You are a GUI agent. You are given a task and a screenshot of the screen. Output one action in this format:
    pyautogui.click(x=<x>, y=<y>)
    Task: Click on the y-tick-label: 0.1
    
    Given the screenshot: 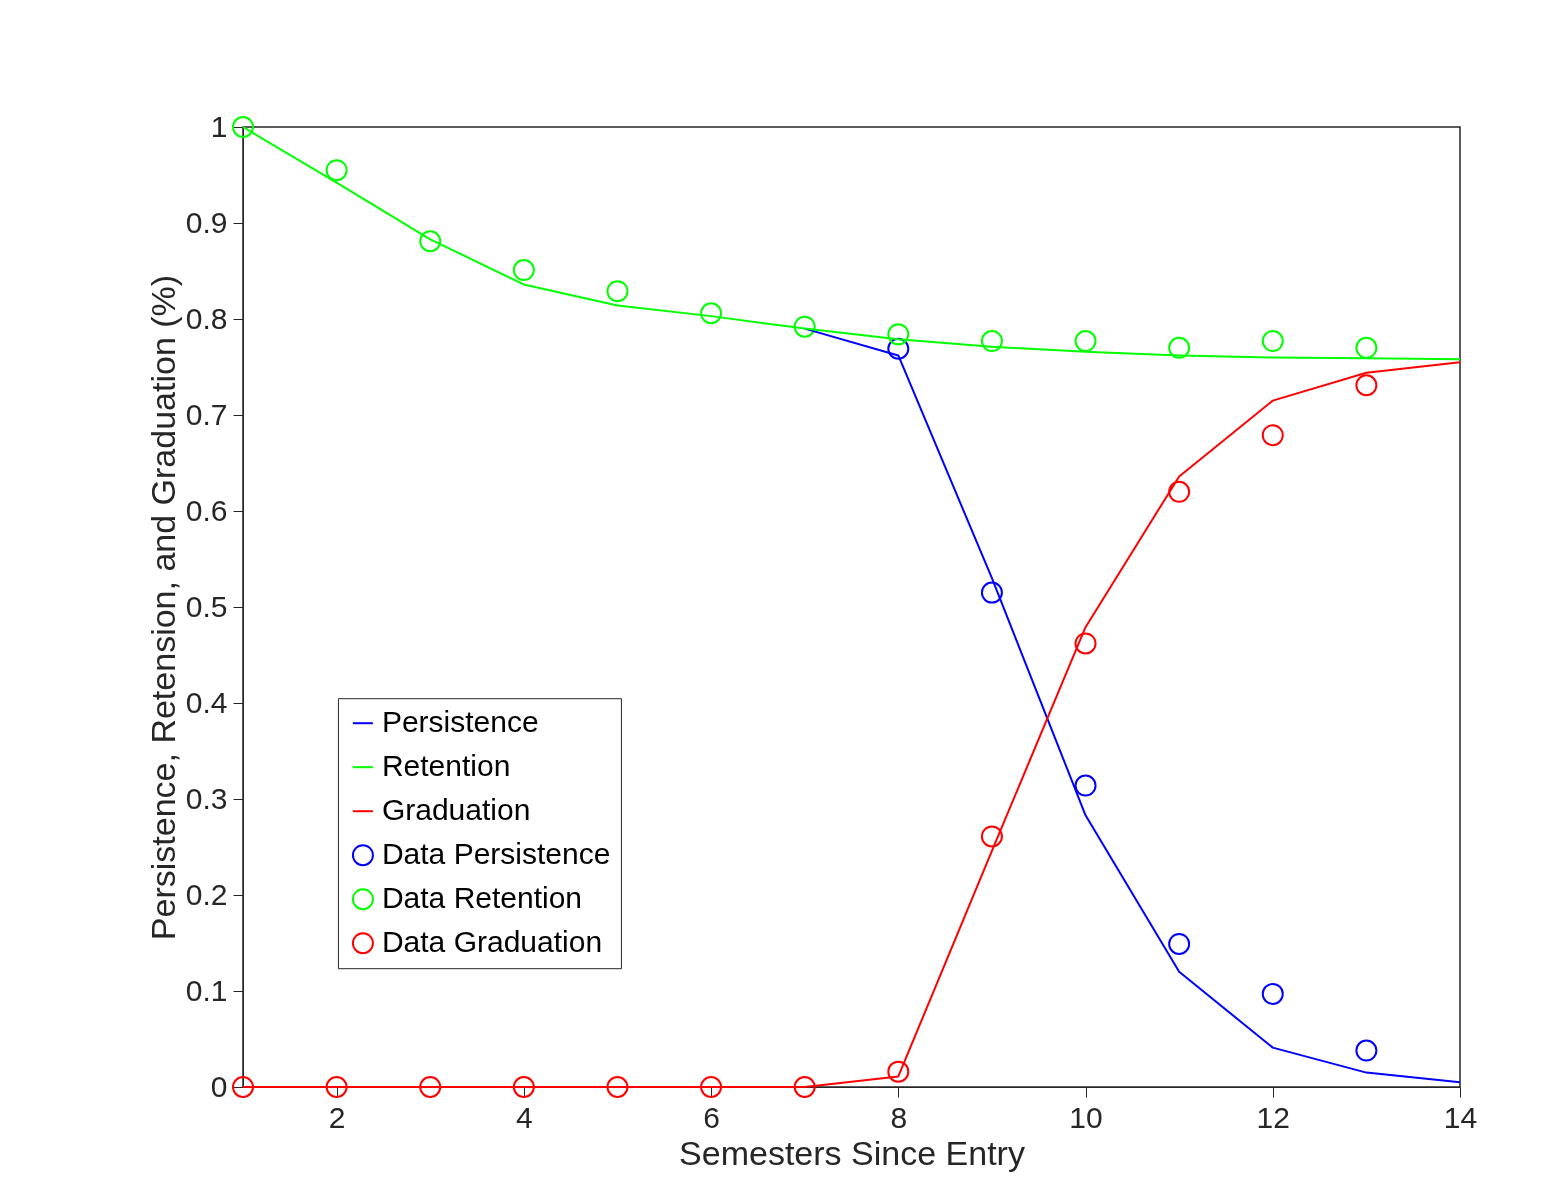 What is the action you would take?
    pyautogui.click(x=206, y=990)
    